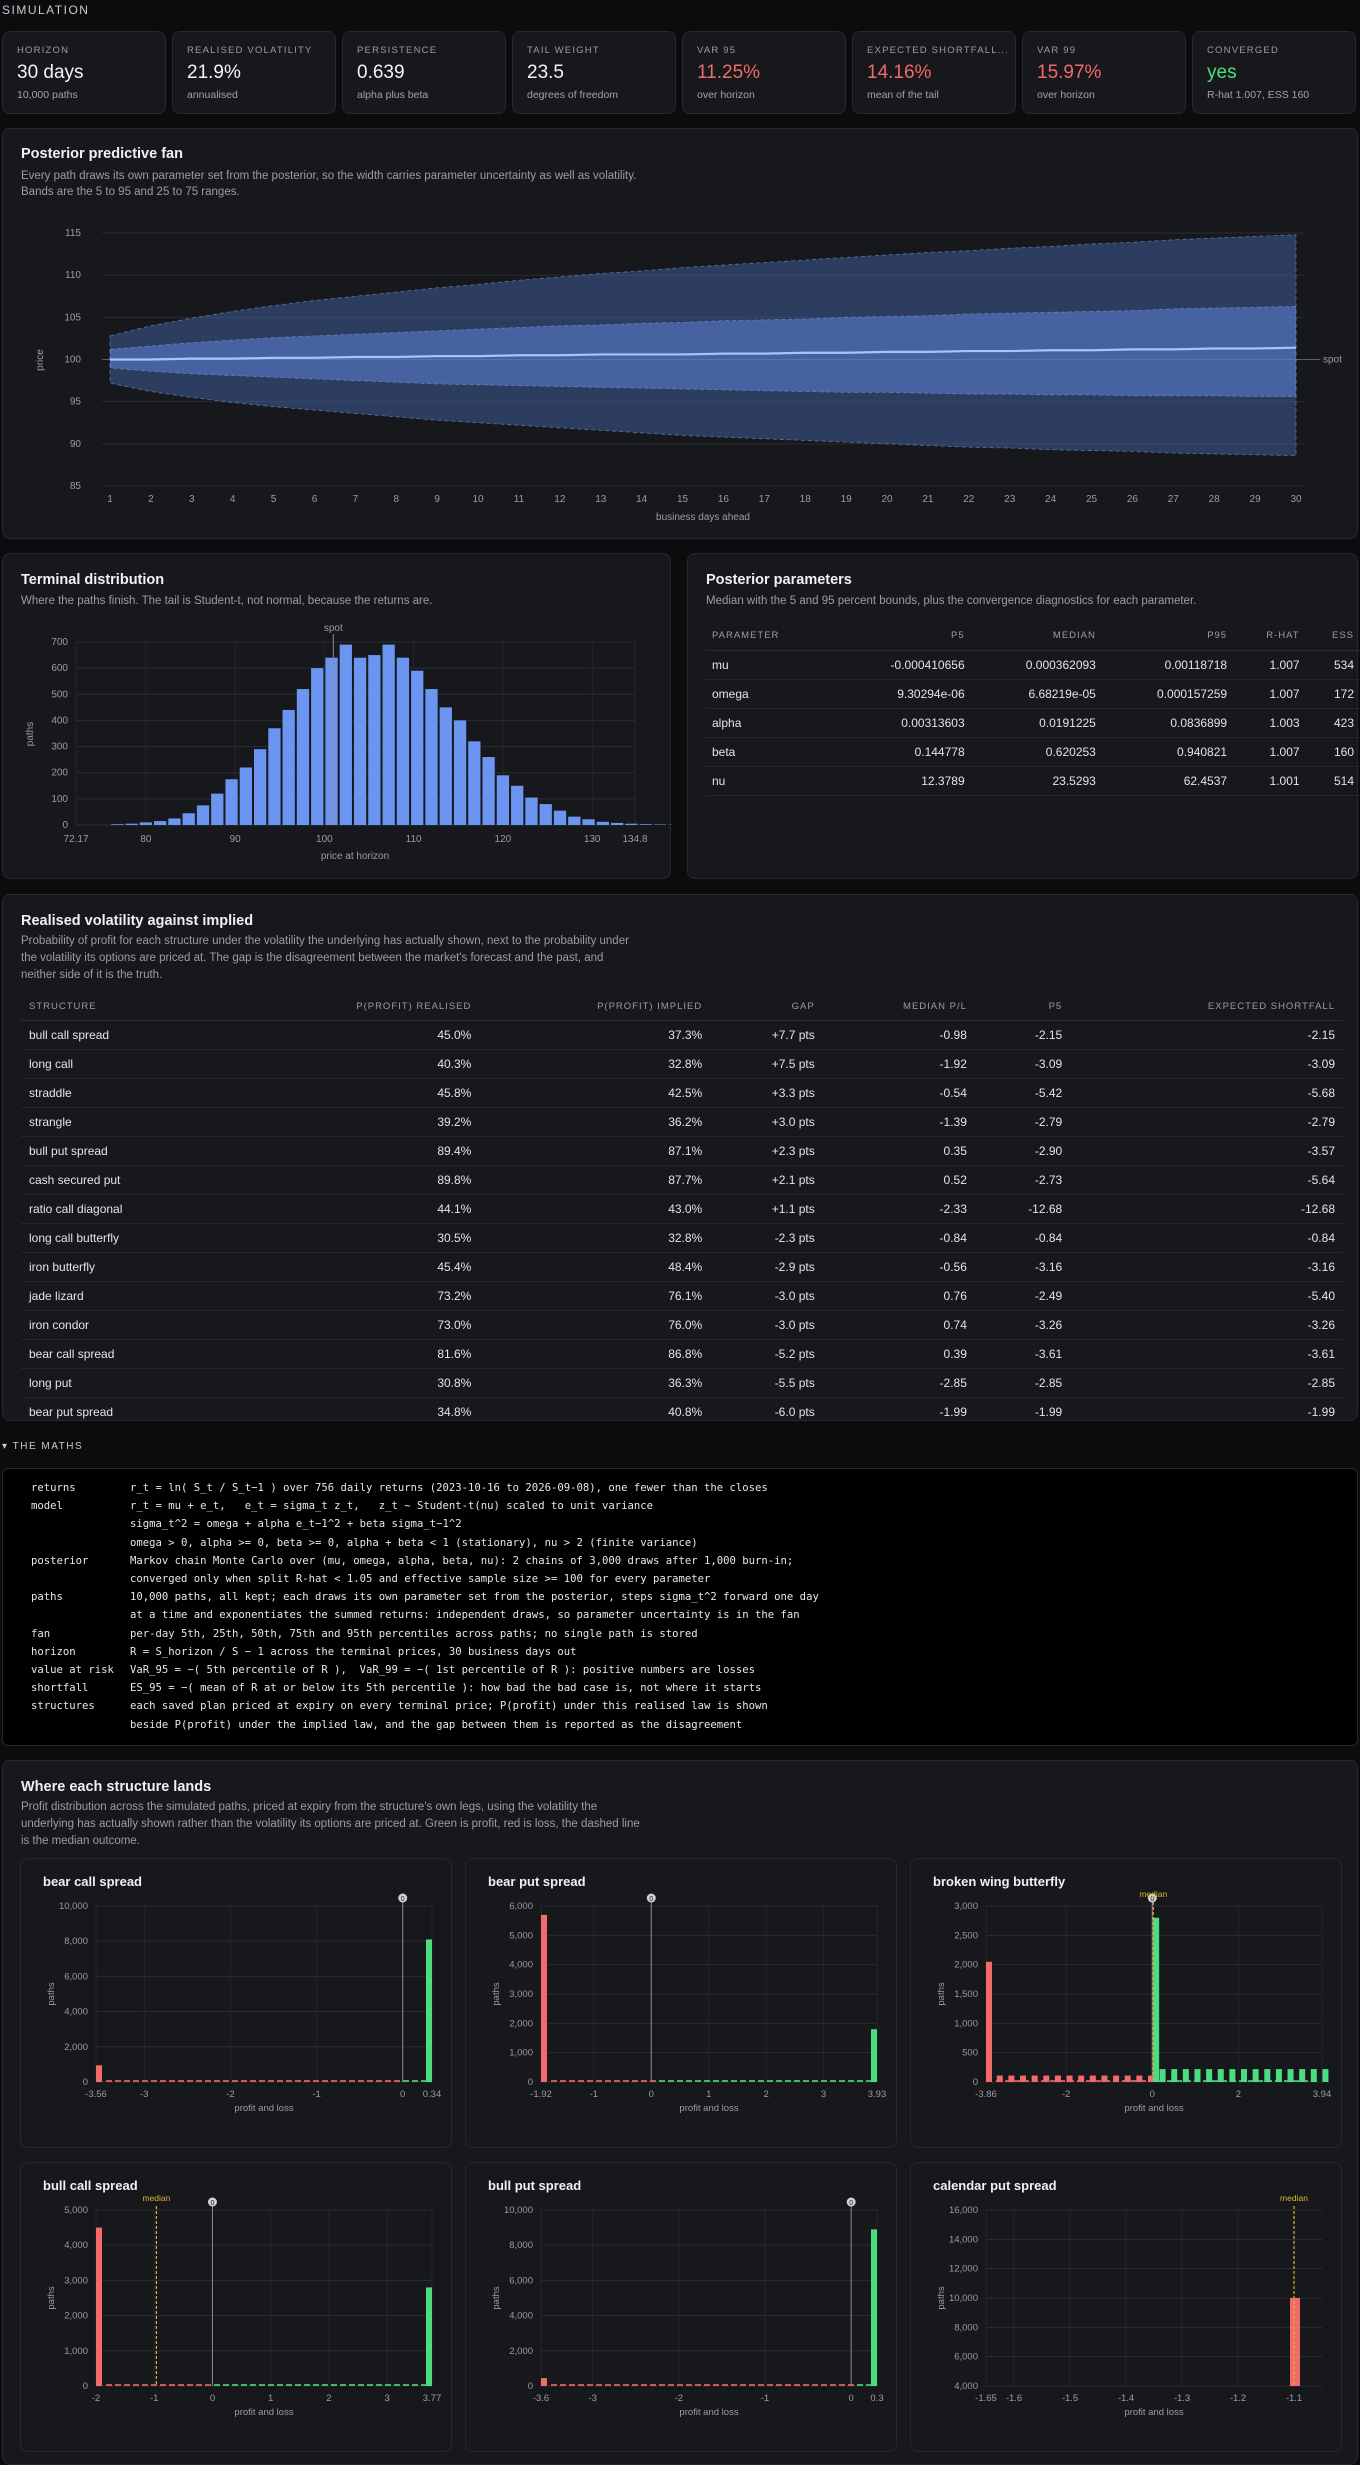 The width and height of the screenshot is (1360, 2465). Describe the element at coordinates (125, 1383) in the screenshot. I see `vol-cell: long put` at that location.